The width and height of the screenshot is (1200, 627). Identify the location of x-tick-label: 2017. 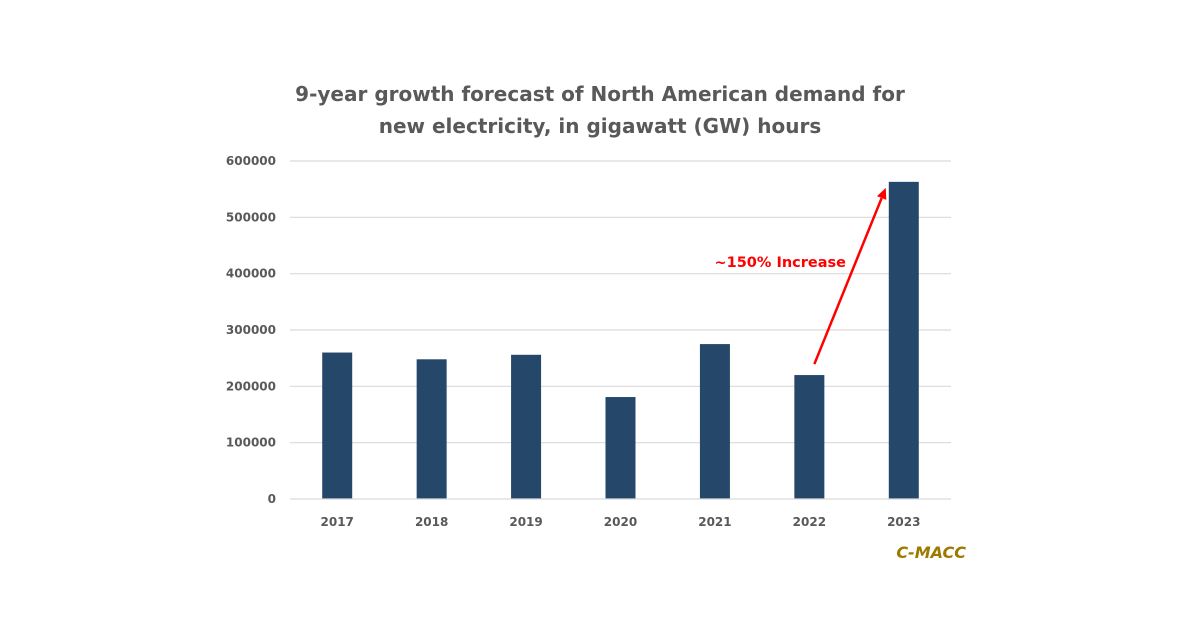
(337, 522).